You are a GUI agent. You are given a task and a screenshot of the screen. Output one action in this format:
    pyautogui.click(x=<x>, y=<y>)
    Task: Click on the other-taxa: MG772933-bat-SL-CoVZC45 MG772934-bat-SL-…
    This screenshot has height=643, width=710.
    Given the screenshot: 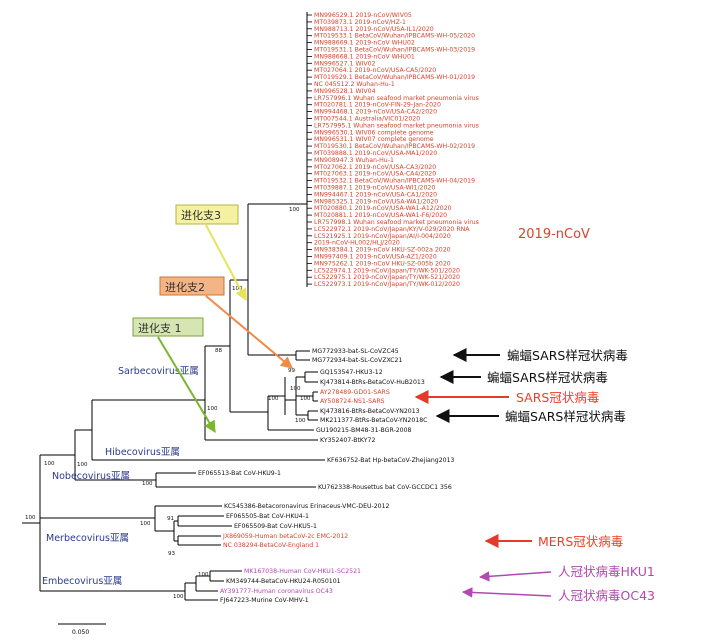 What is the action you would take?
    pyautogui.click(x=326, y=476)
    